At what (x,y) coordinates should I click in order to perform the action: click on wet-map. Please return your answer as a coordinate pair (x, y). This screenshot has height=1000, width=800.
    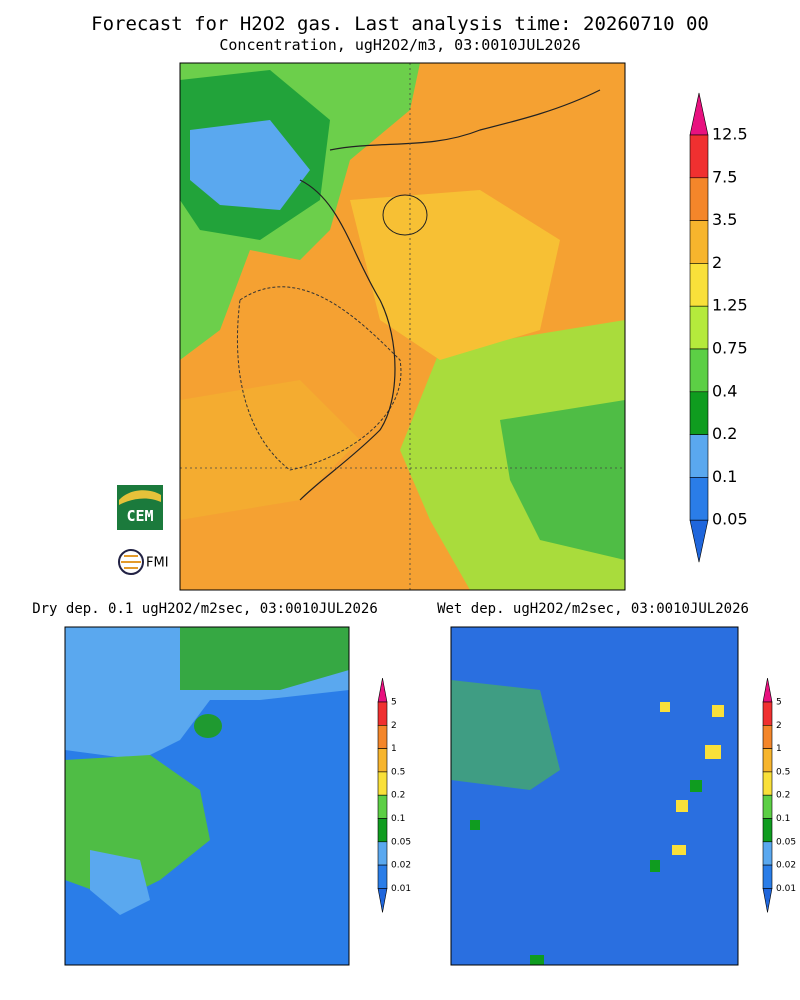
    Looking at the image, I should click on (594, 796).